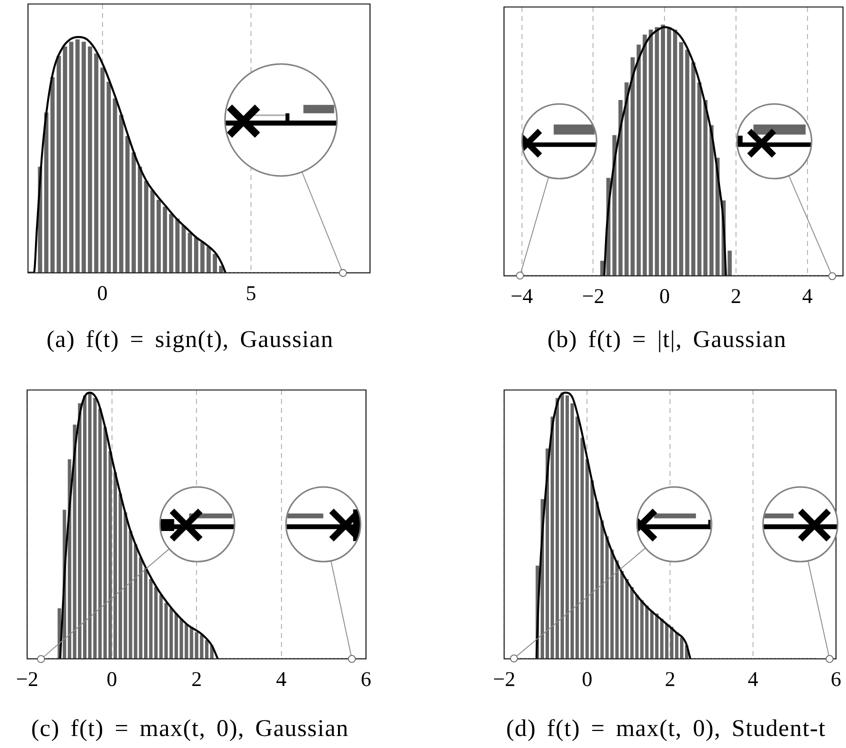 This screenshot has height=748, width=846. What do you see at coordinates (190, 730) in the screenshot?
I see `text: (c) f(t) = max(t, 0), Gaussian` at bounding box center [190, 730].